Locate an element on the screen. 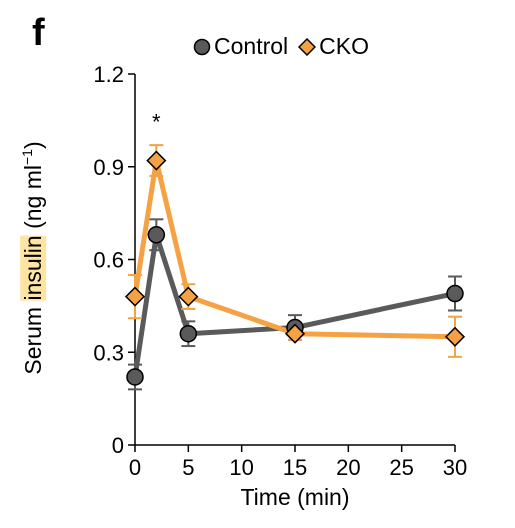 This screenshot has height=528, width=515. x-tick-label: 5 is located at coordinates (188, 467).